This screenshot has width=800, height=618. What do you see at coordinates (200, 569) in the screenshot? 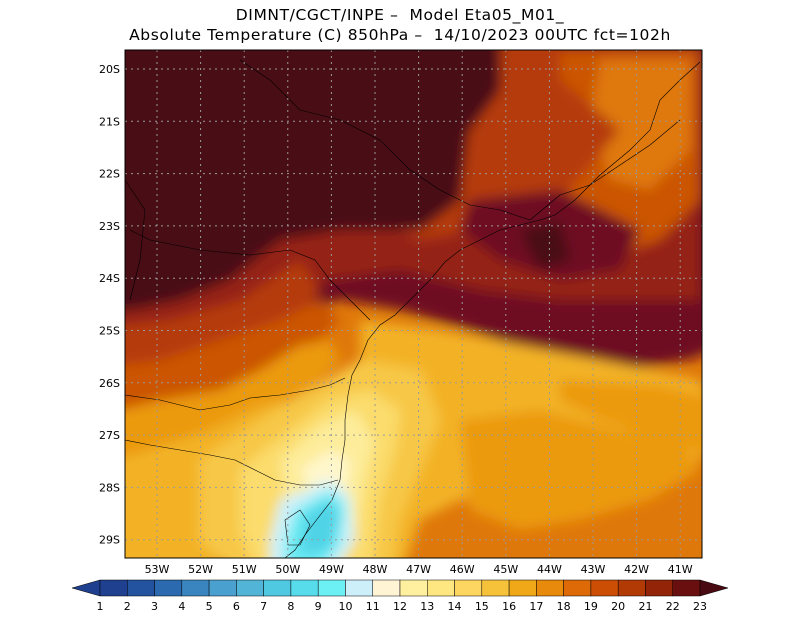
I see `lon-tick-label: 52W` at bounding box center [200, 569].